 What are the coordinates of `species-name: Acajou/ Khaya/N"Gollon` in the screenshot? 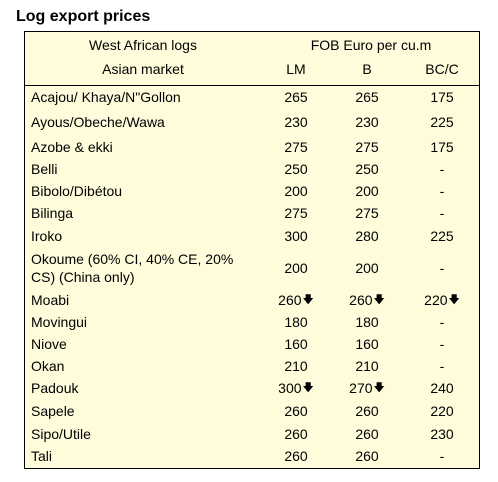 It's located at (106, 97).